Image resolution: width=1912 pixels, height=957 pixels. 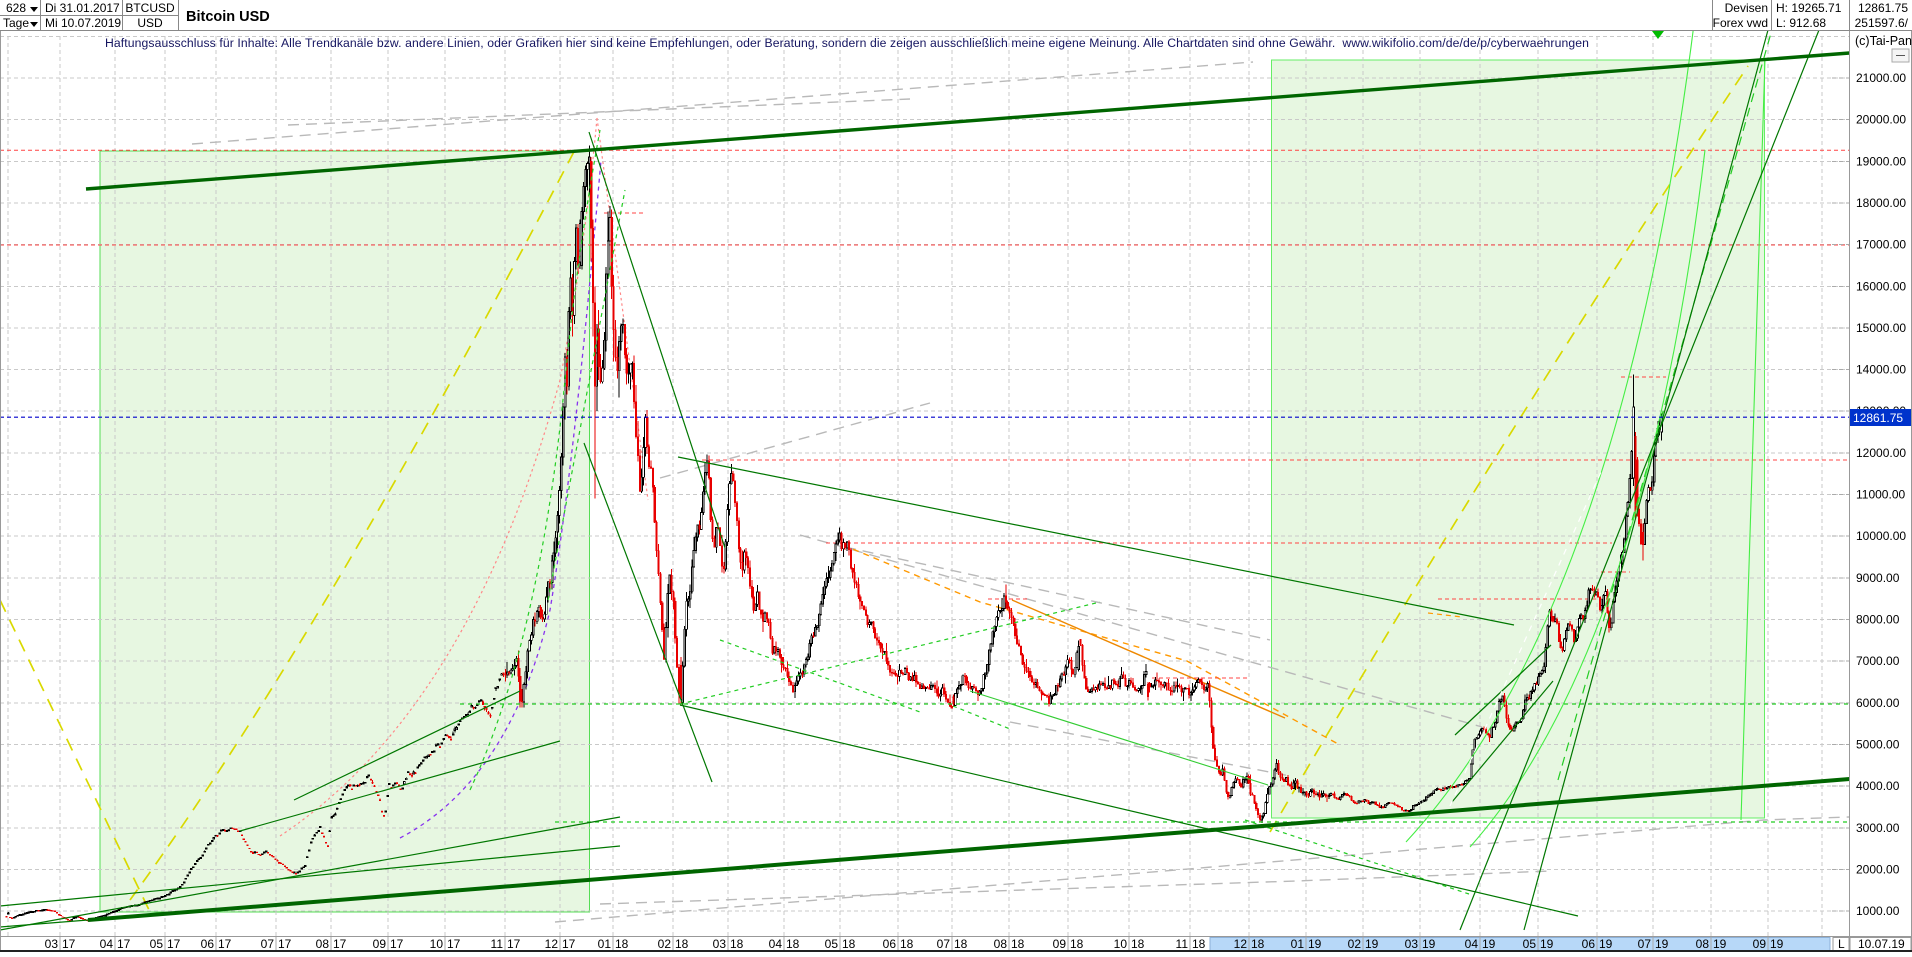 I want to click on svg-text: 3000.00, so click(x=1878, y=828).